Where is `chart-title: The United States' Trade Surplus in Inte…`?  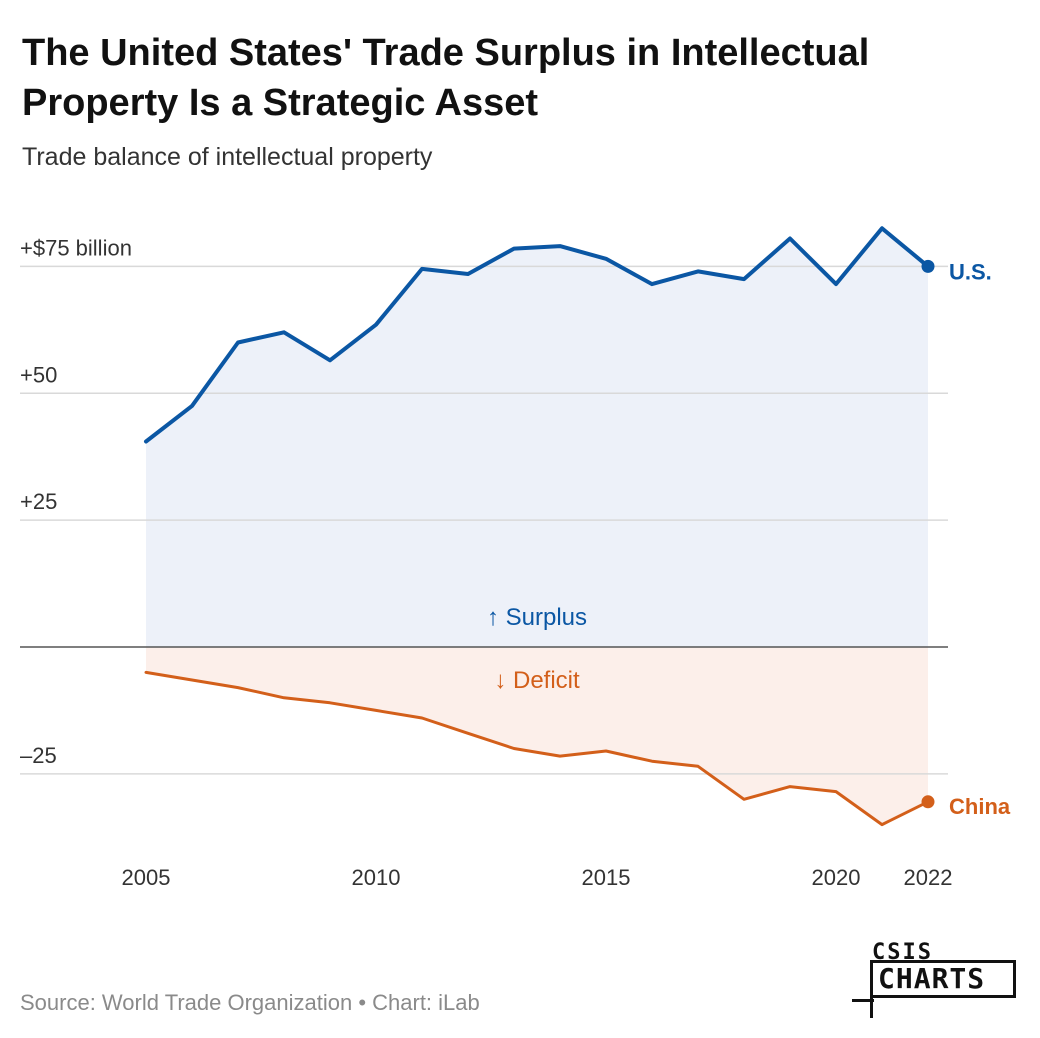
chart-title: The United States' Trade Surplus in Inte… is located at coordinates (446, 78).